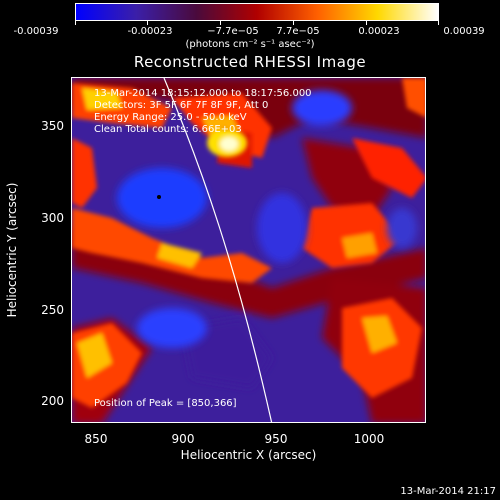  Describe the element at coordinates (276, 439) in the screenshot. I see `x-tick-label: 950` at that location.